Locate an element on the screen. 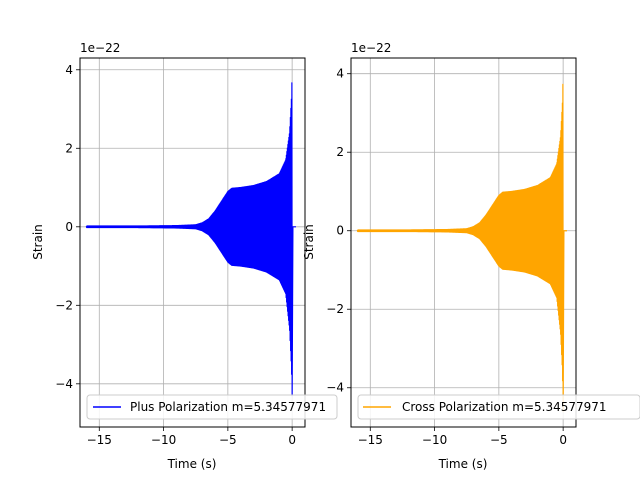 The image size is (640, 480). left-y-tick-label: −4 is located at coordinates (64, 384).